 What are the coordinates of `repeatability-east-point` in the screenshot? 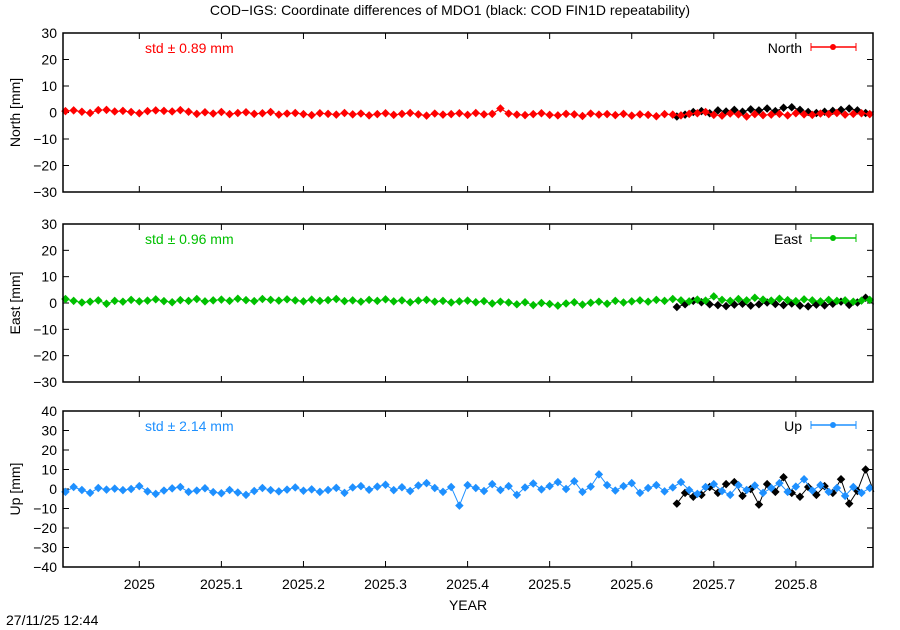 It's located at (783, 305).